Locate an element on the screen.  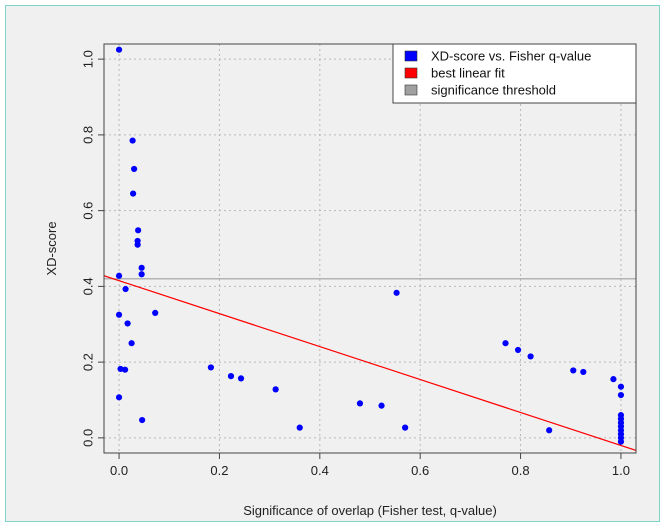
x-tick-label: 0.0 is located at coordinates (119, 470).